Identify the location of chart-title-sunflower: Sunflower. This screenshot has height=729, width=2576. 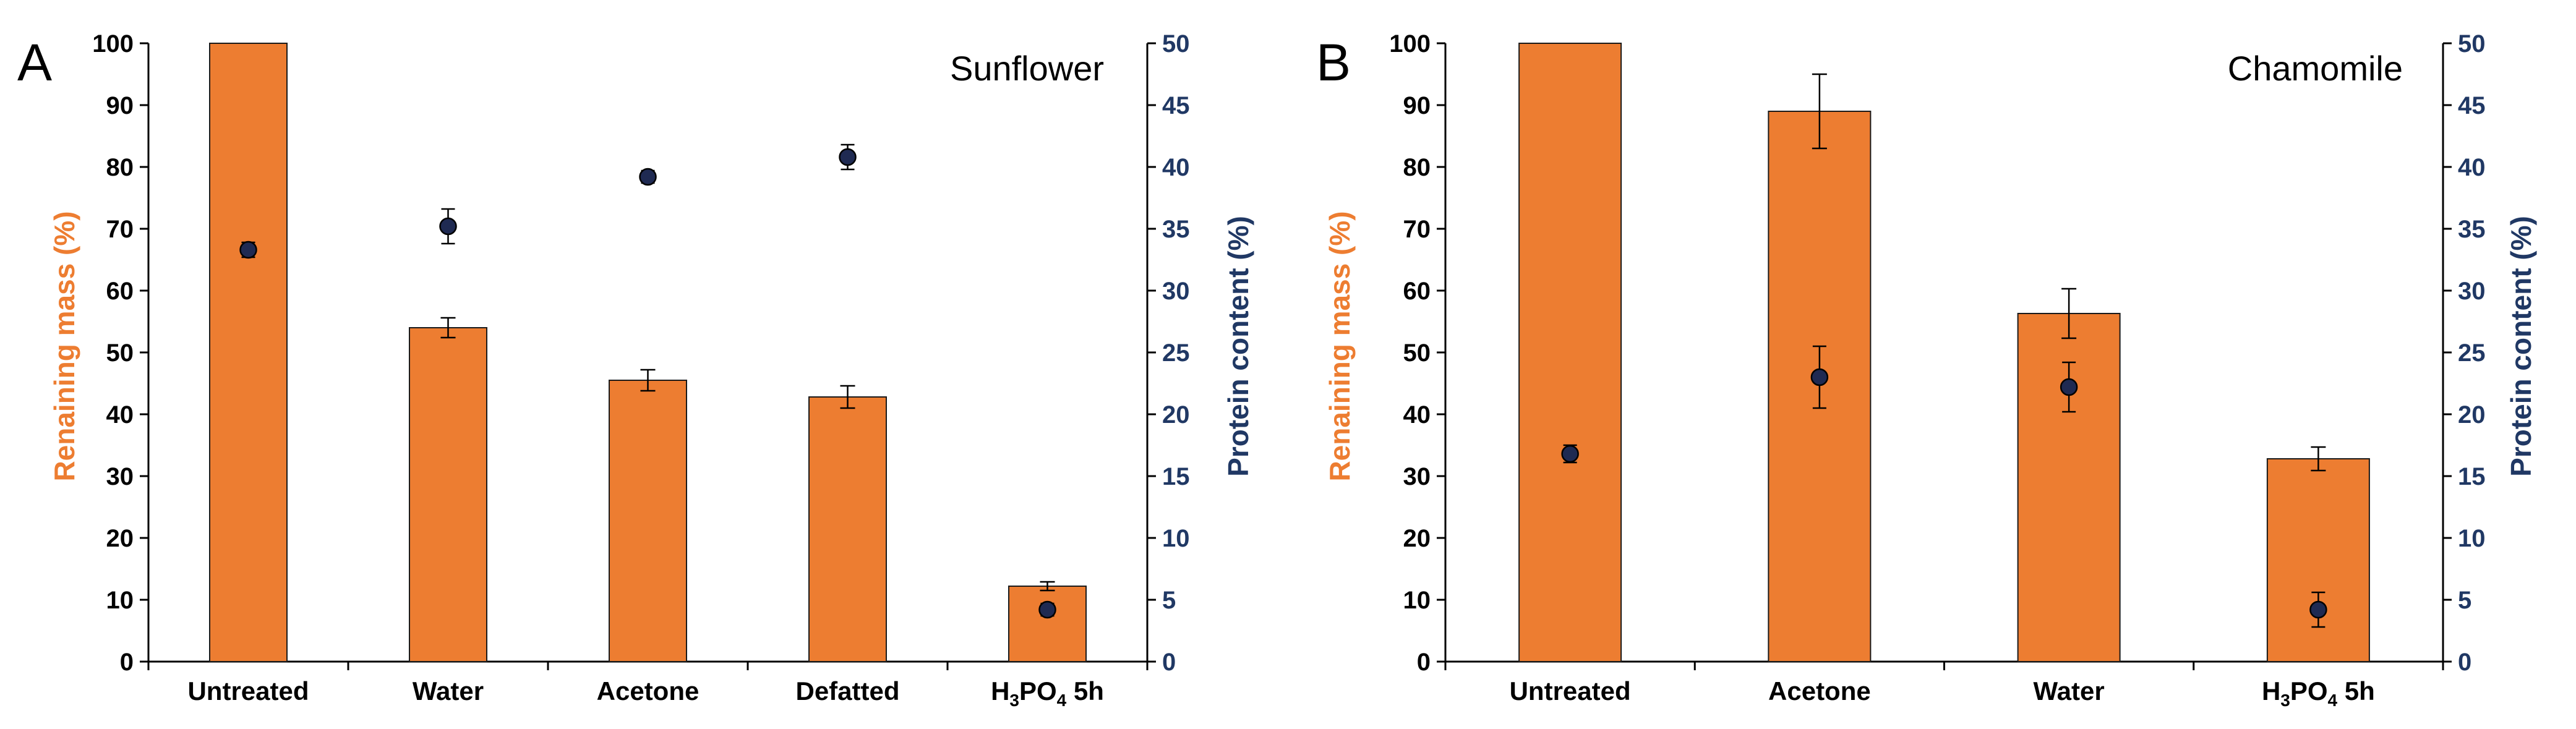
(1027, 68).